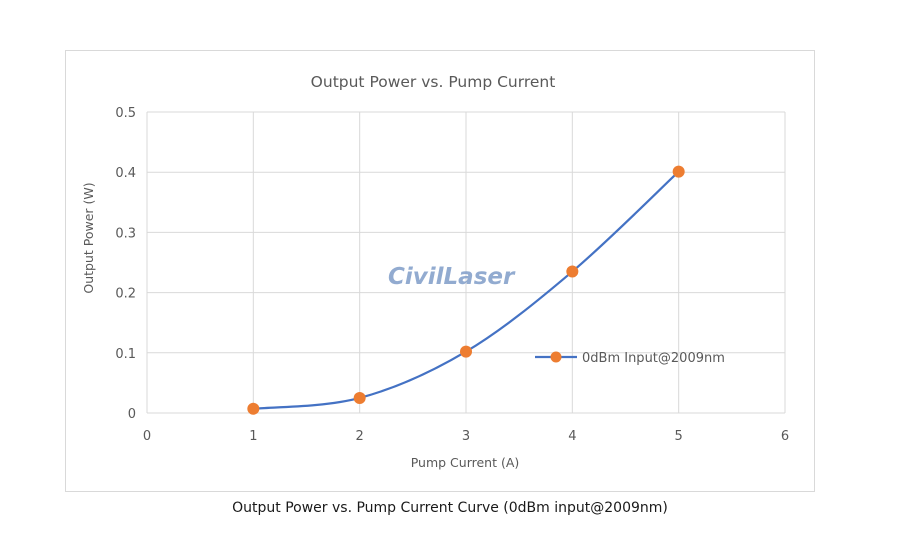  Describe the element at coordinates (147, 436) in the screenshot. I see `x-tick-label: 0` at that location.